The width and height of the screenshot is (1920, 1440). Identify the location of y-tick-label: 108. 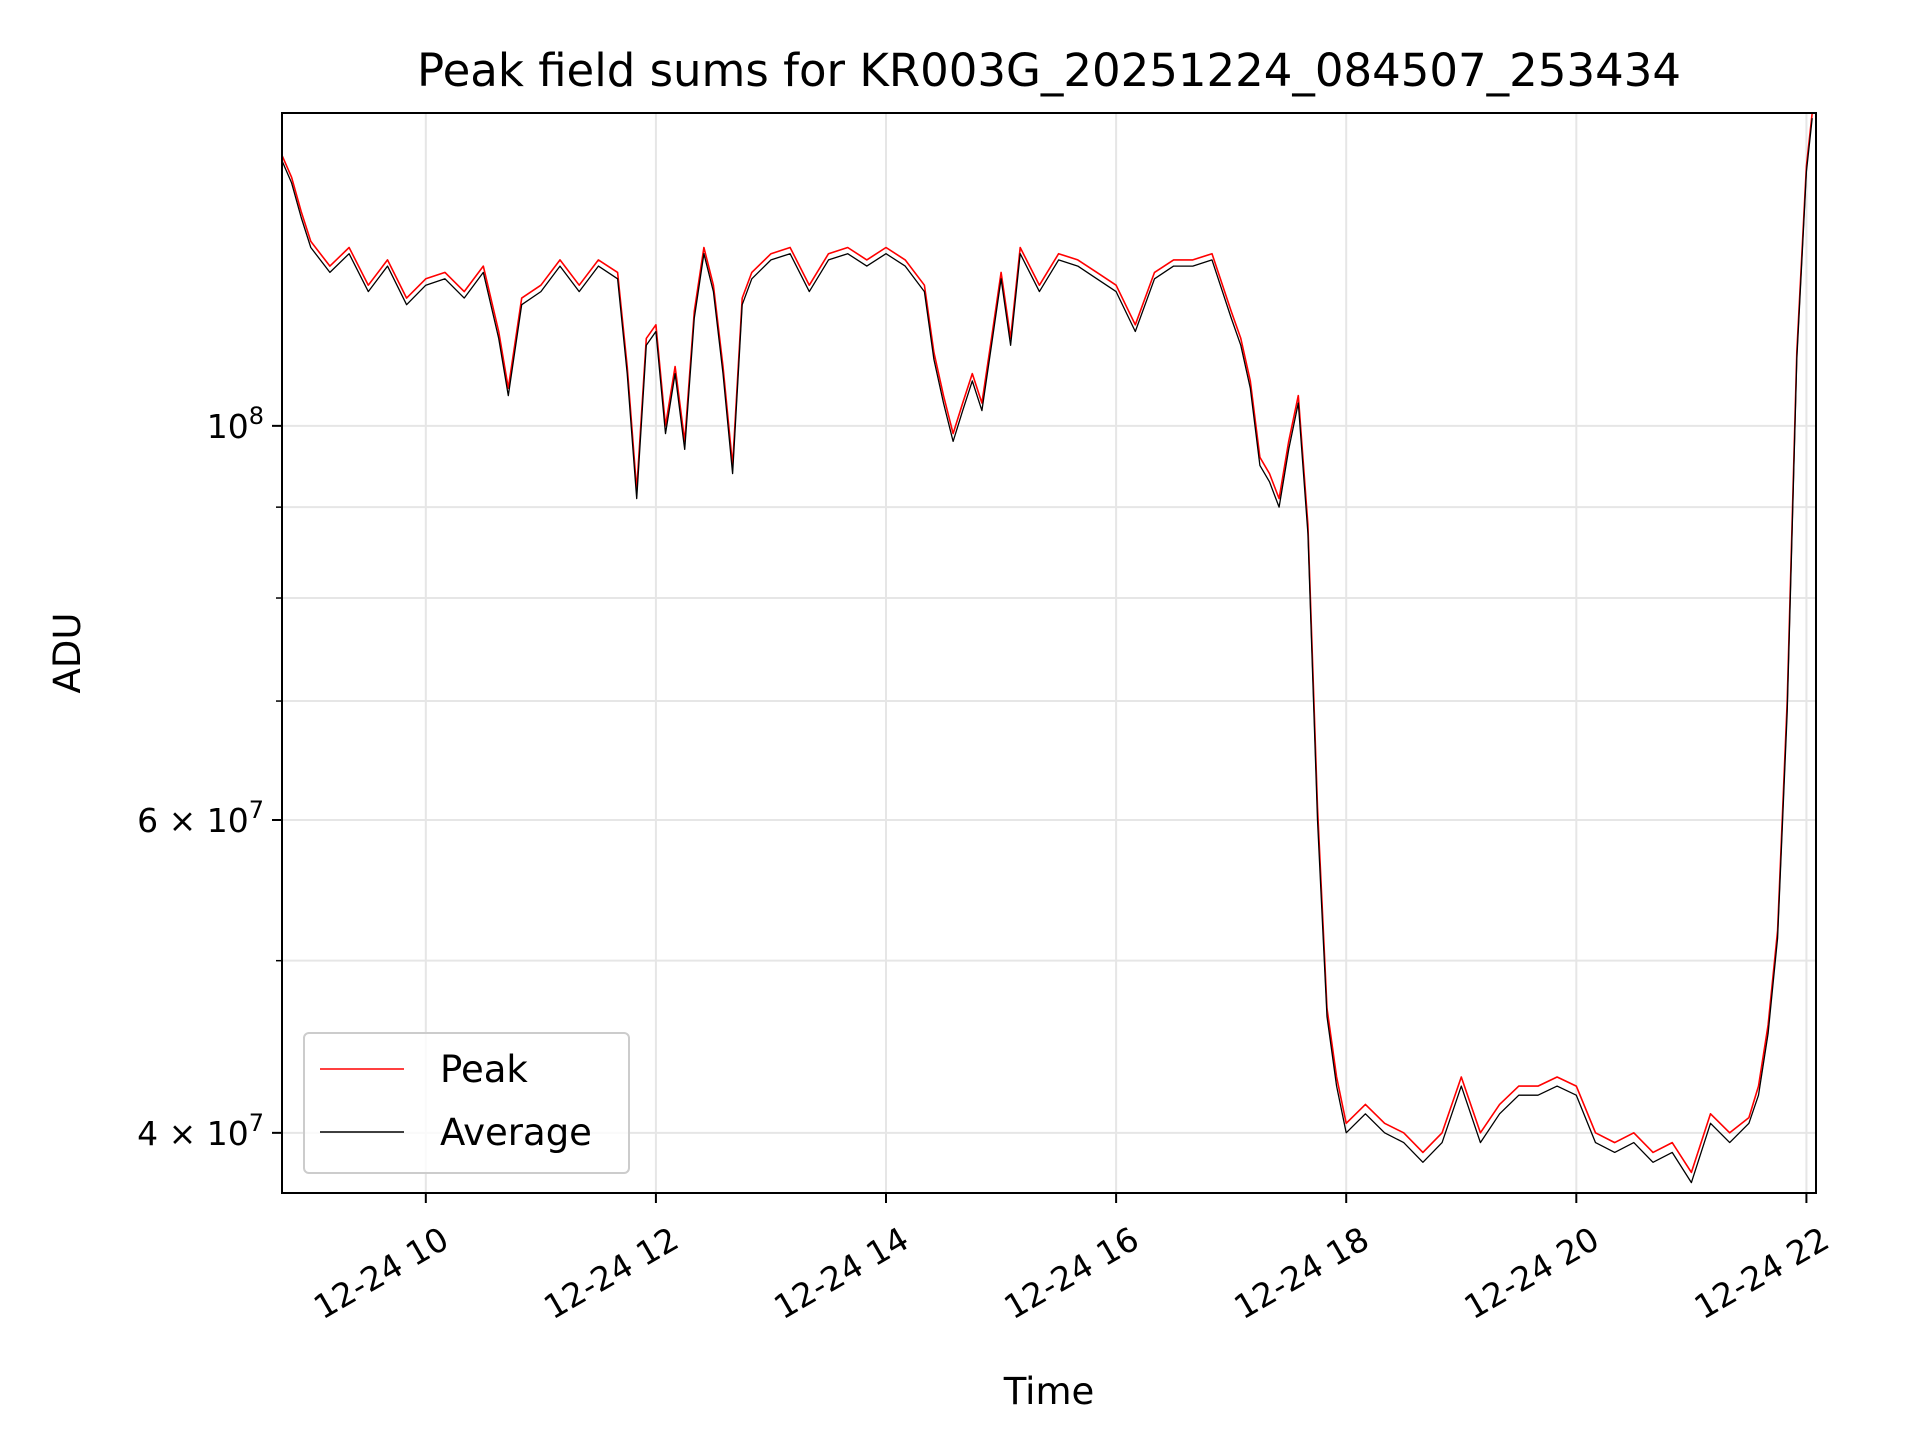
(235, 424).